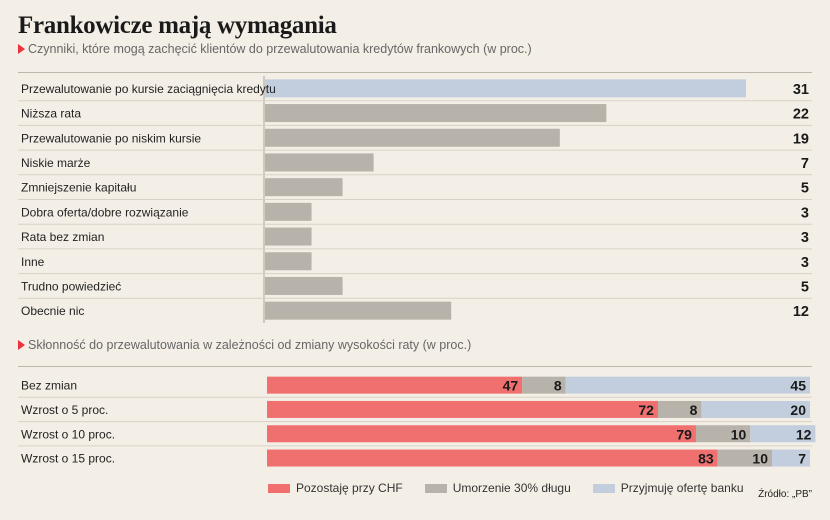 The height and width of the screenshot is (520, 830). I want to click on legend-item: Umorzenie 30% długu, so click(497, 488).